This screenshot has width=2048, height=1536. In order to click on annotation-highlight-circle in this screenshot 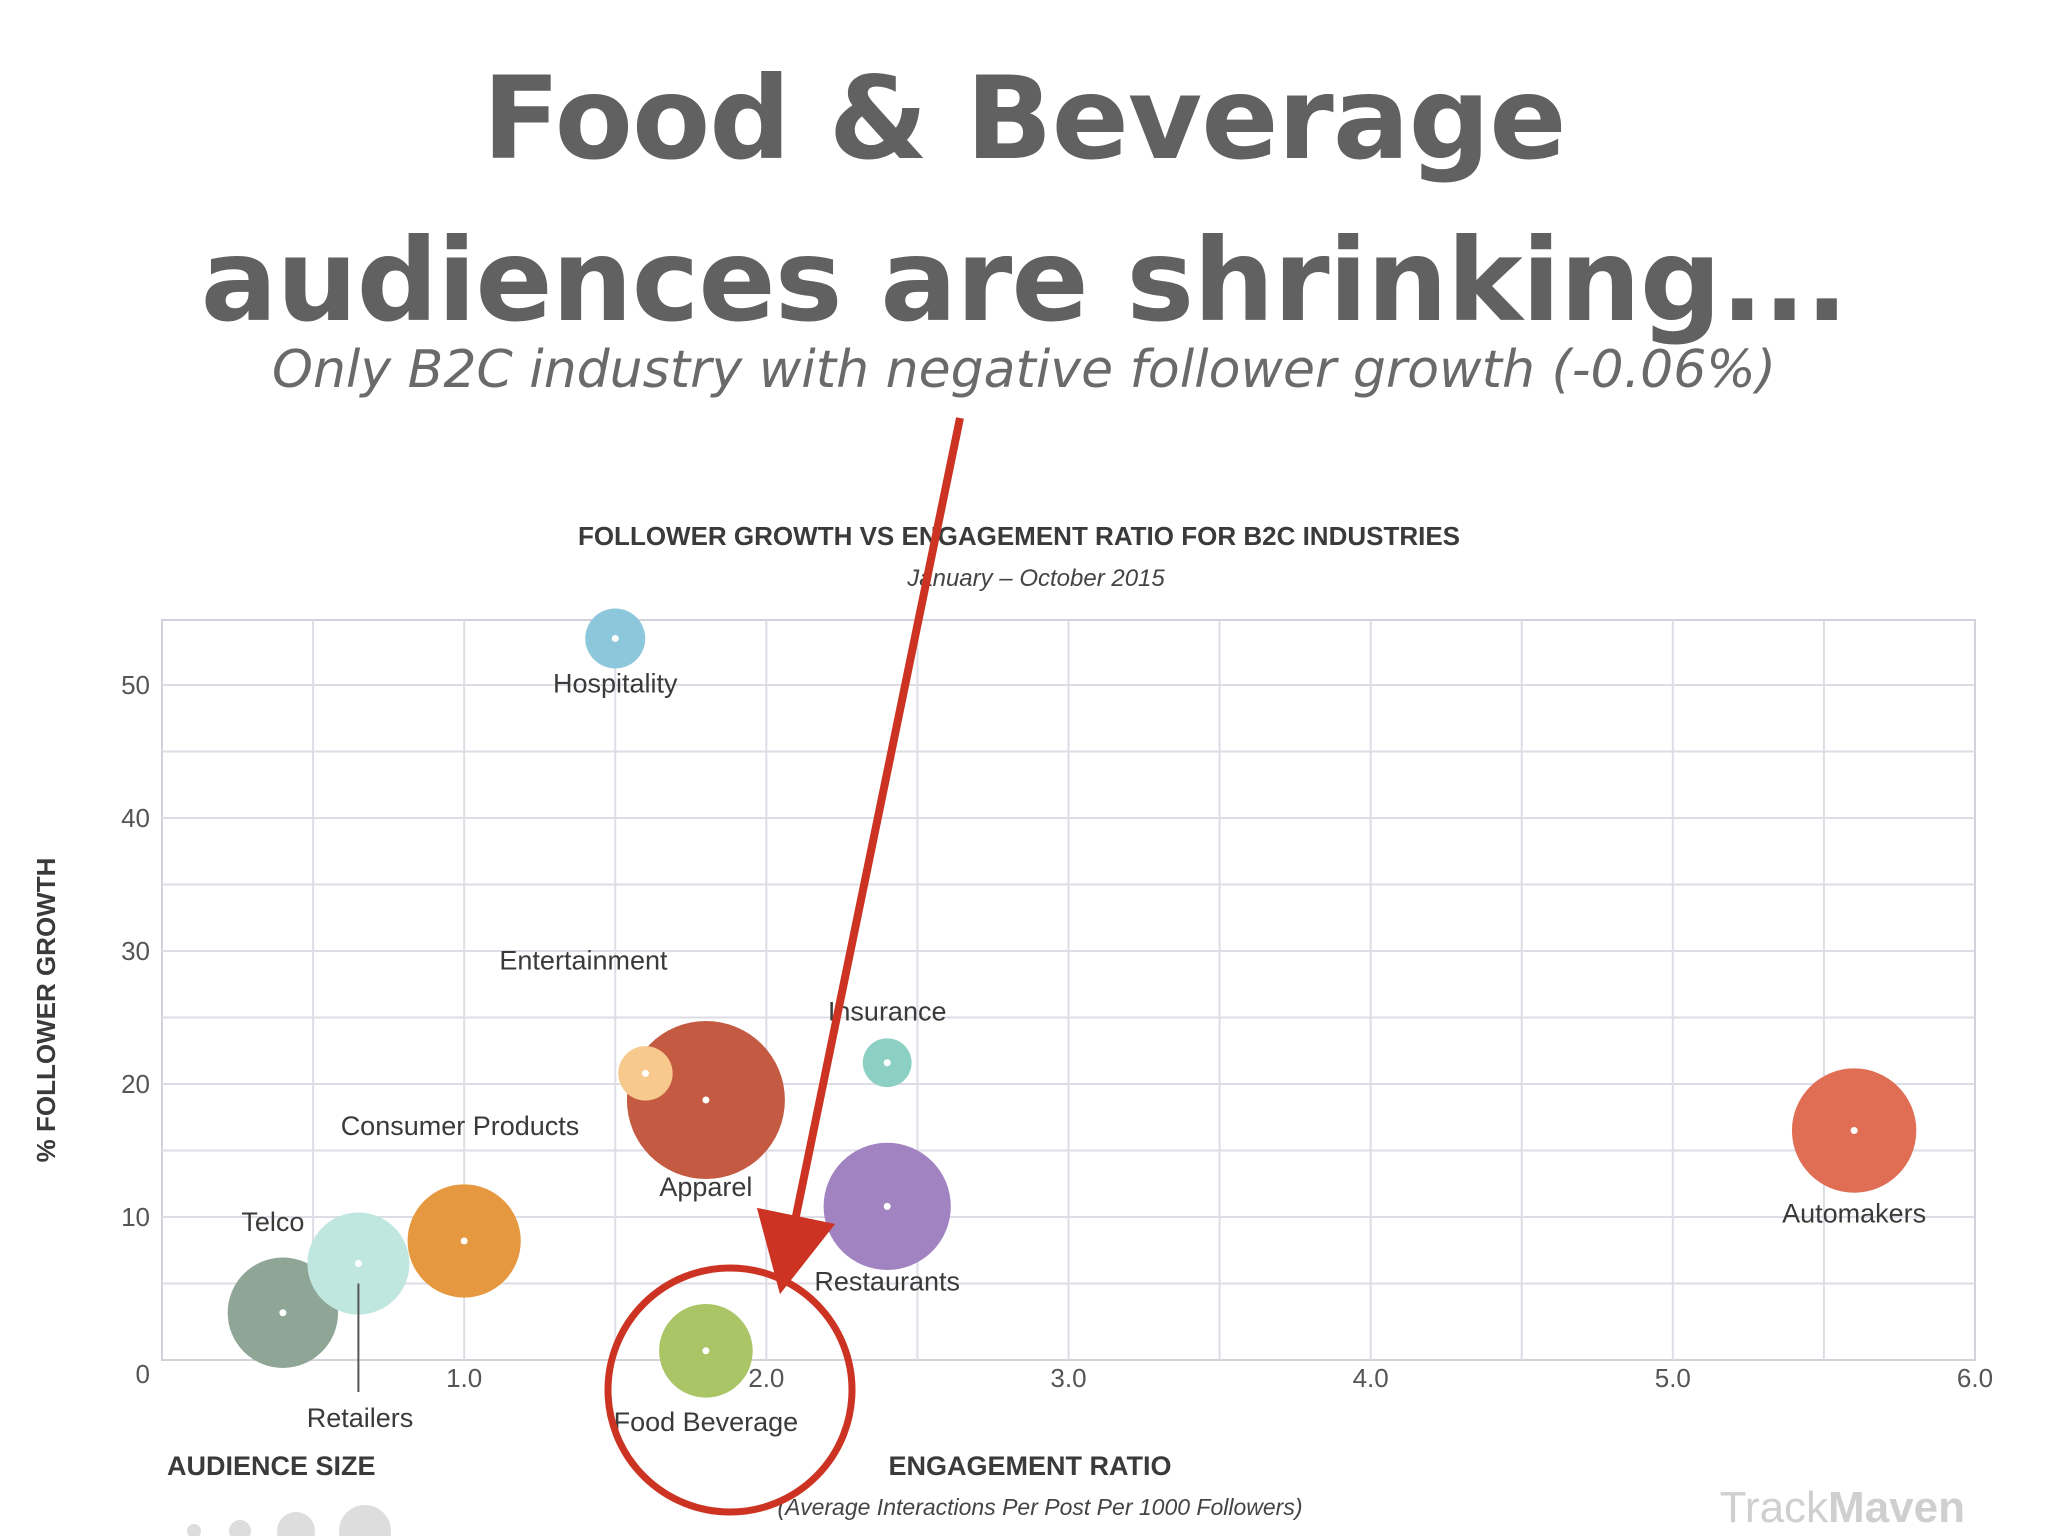, I will do `click(730, 1390)`.